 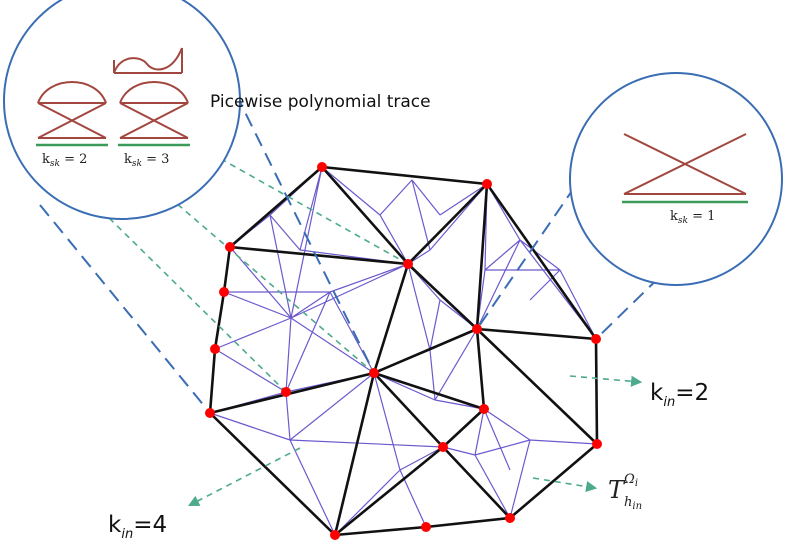 I want to click on right-callout-circle, so click(x=676, y=179).